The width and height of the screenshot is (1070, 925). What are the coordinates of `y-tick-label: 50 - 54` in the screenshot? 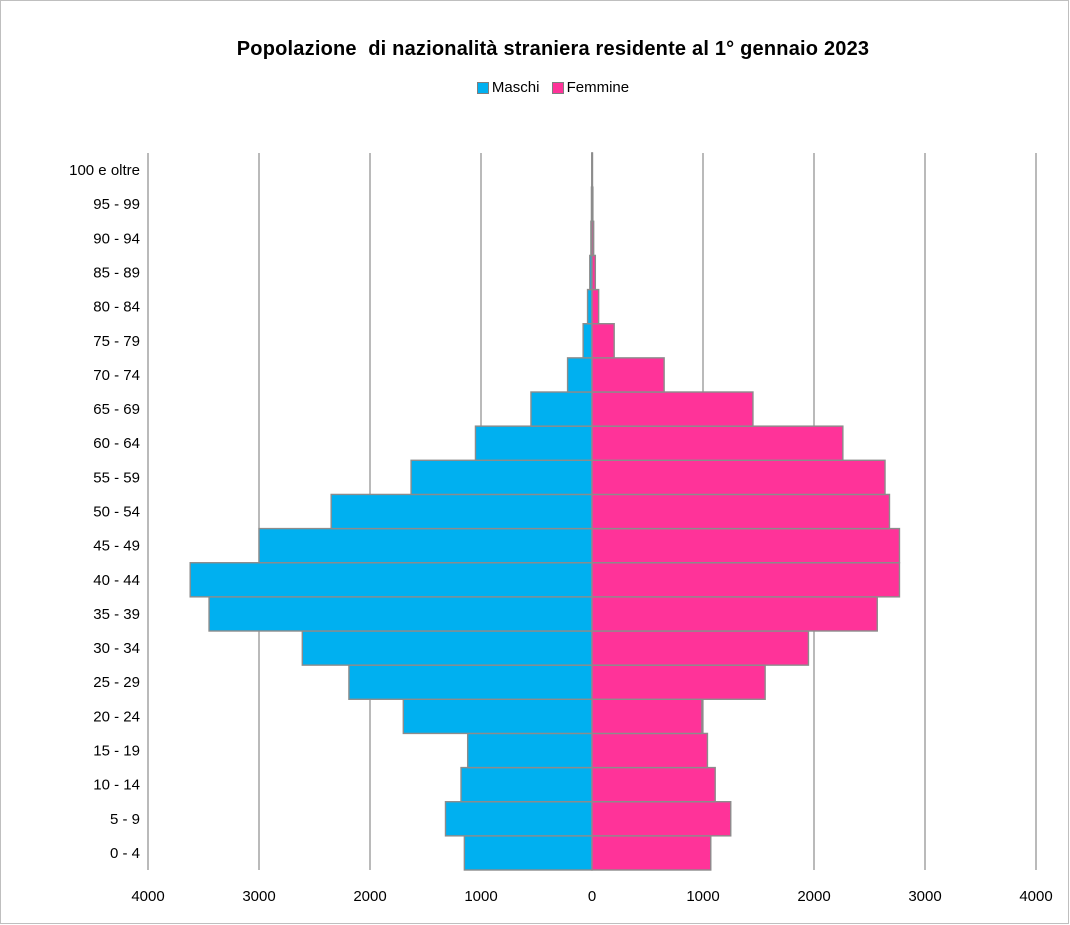 It's located at (116, 512).